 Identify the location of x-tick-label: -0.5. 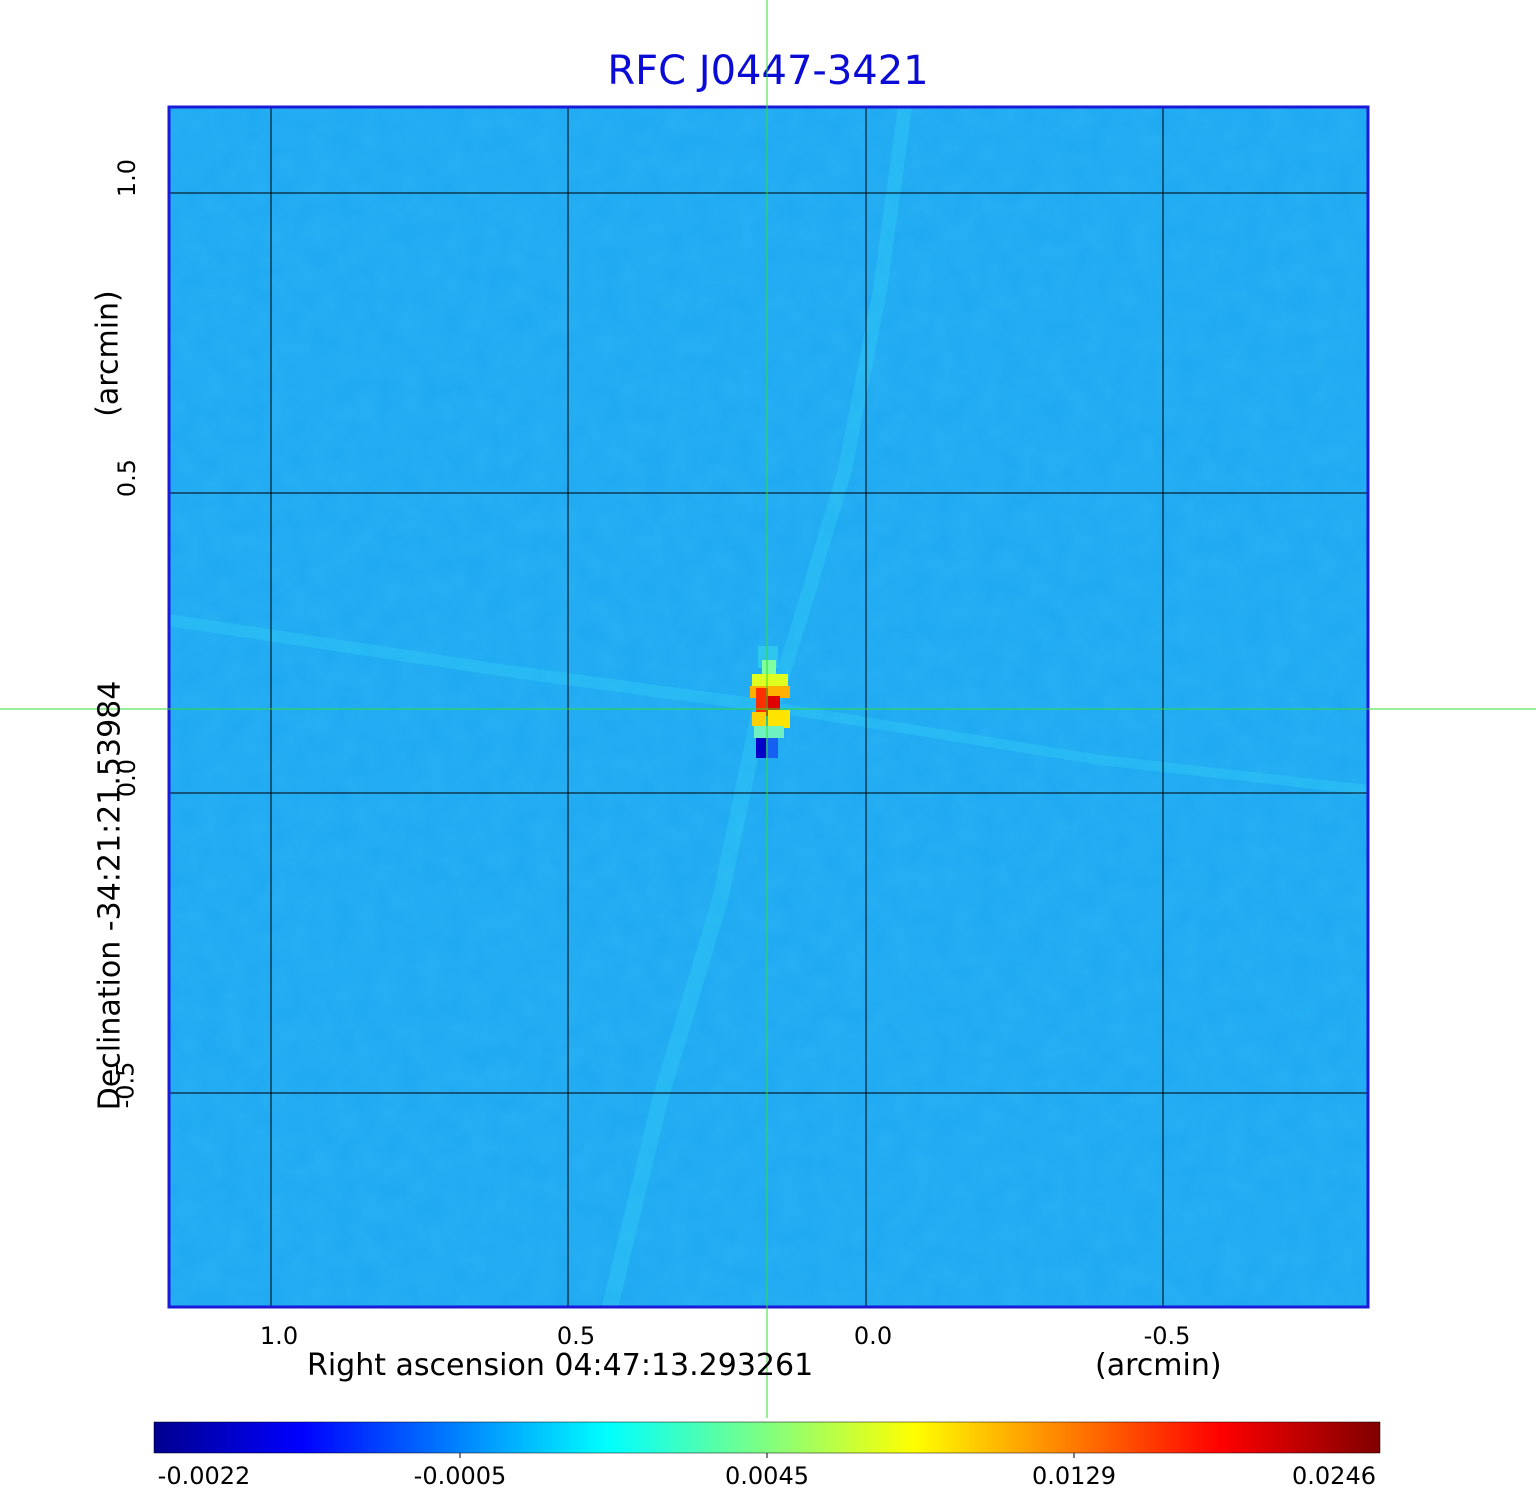
(1167, 1336).